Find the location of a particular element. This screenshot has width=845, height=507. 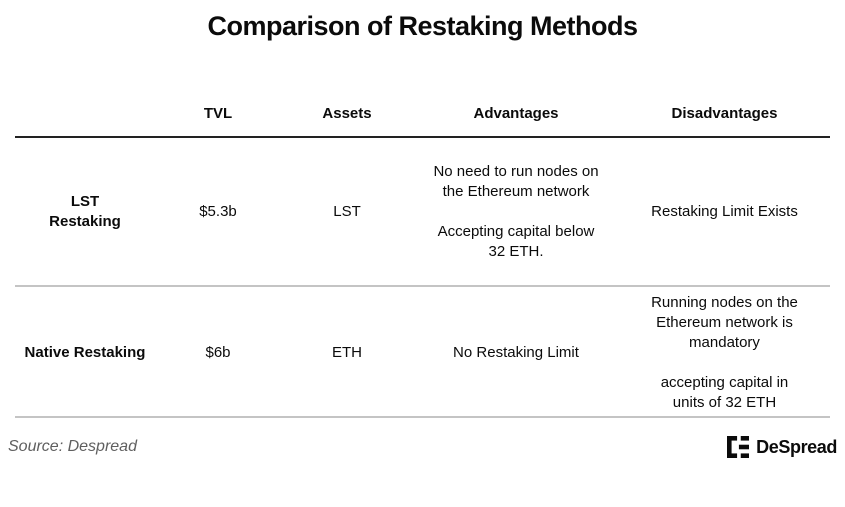

method-cell: LST Restaking is located at coordinates (85, 211).